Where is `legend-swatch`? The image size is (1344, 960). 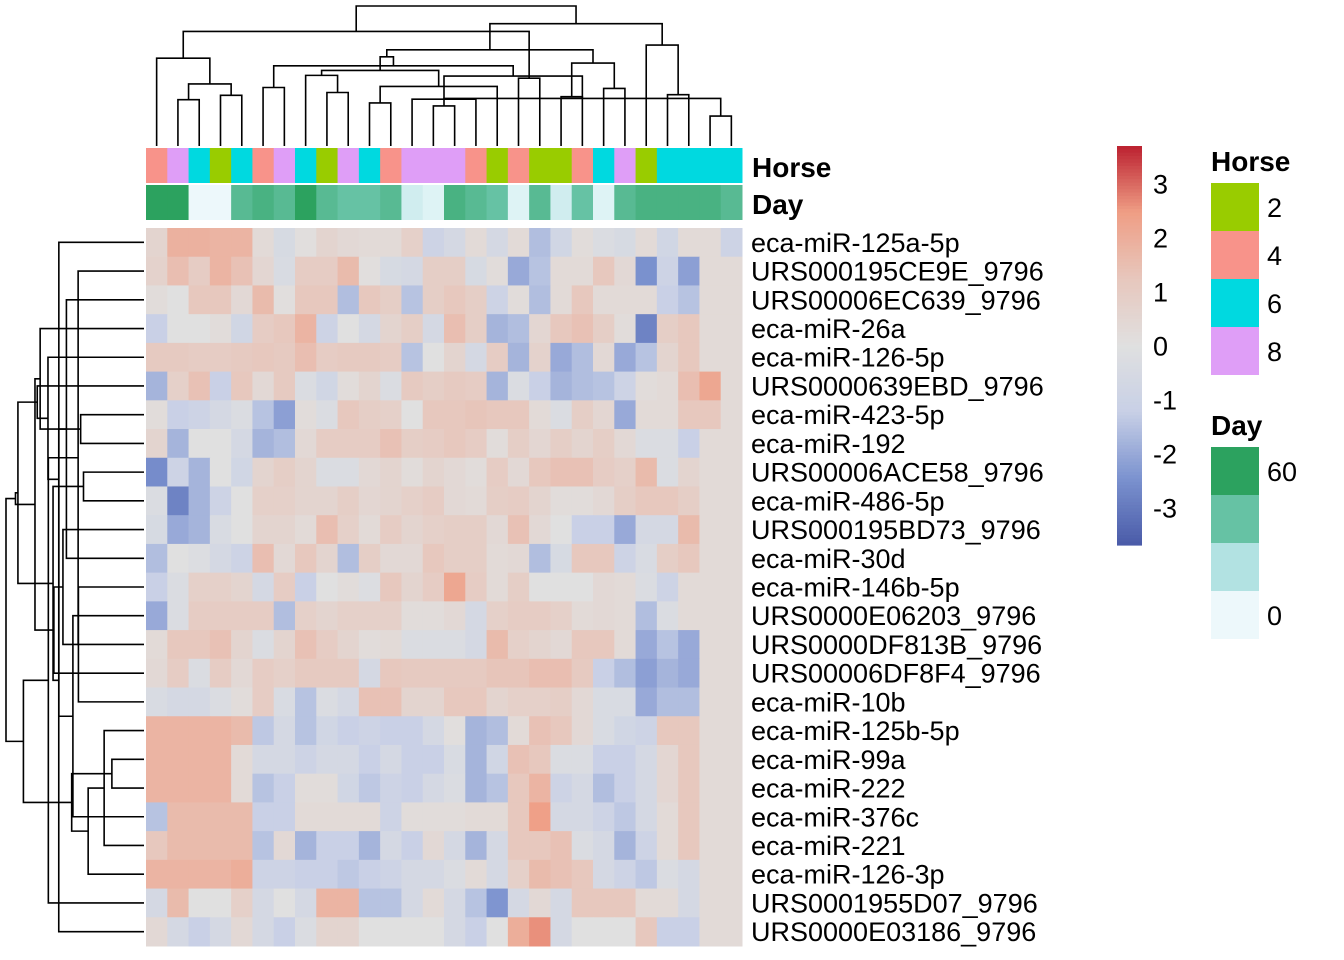
legend-swatch is located at coordinates (1235, 255).